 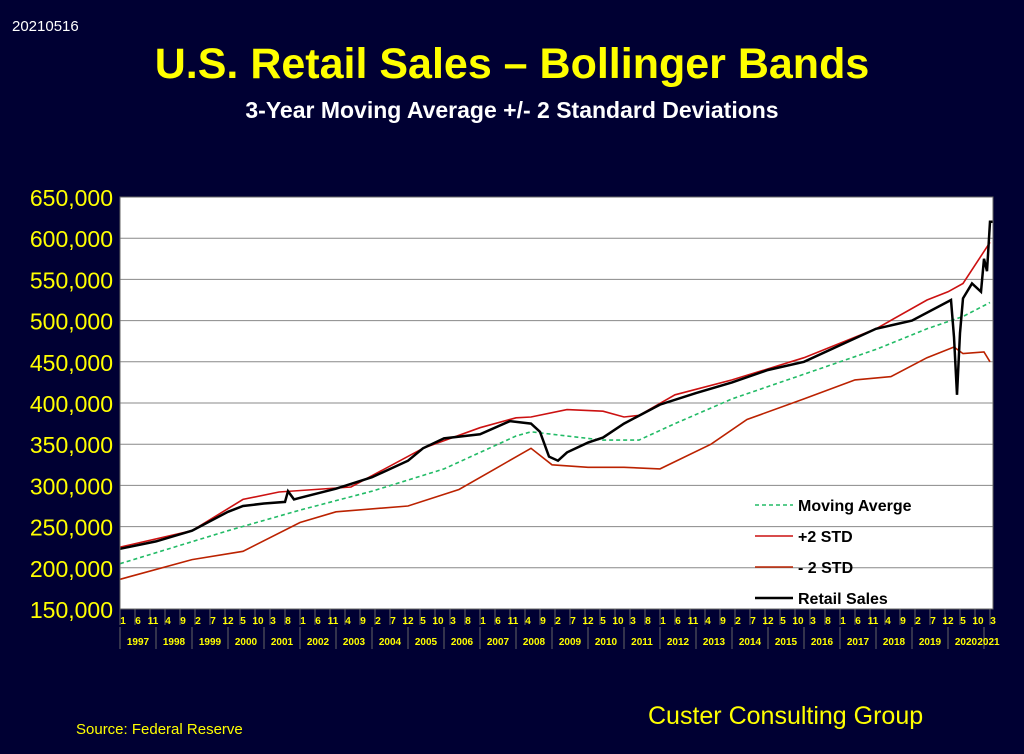 I want to click on legend-label: Moving Averge, so click(x=855, y=506).